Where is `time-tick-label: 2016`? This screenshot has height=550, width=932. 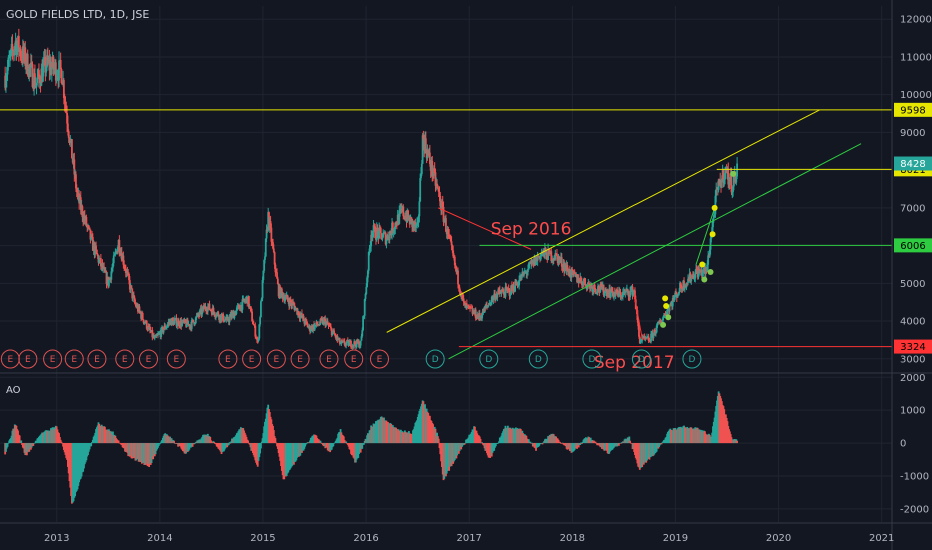
time-tick-label: 2016 is located at coordinates (365, 538).